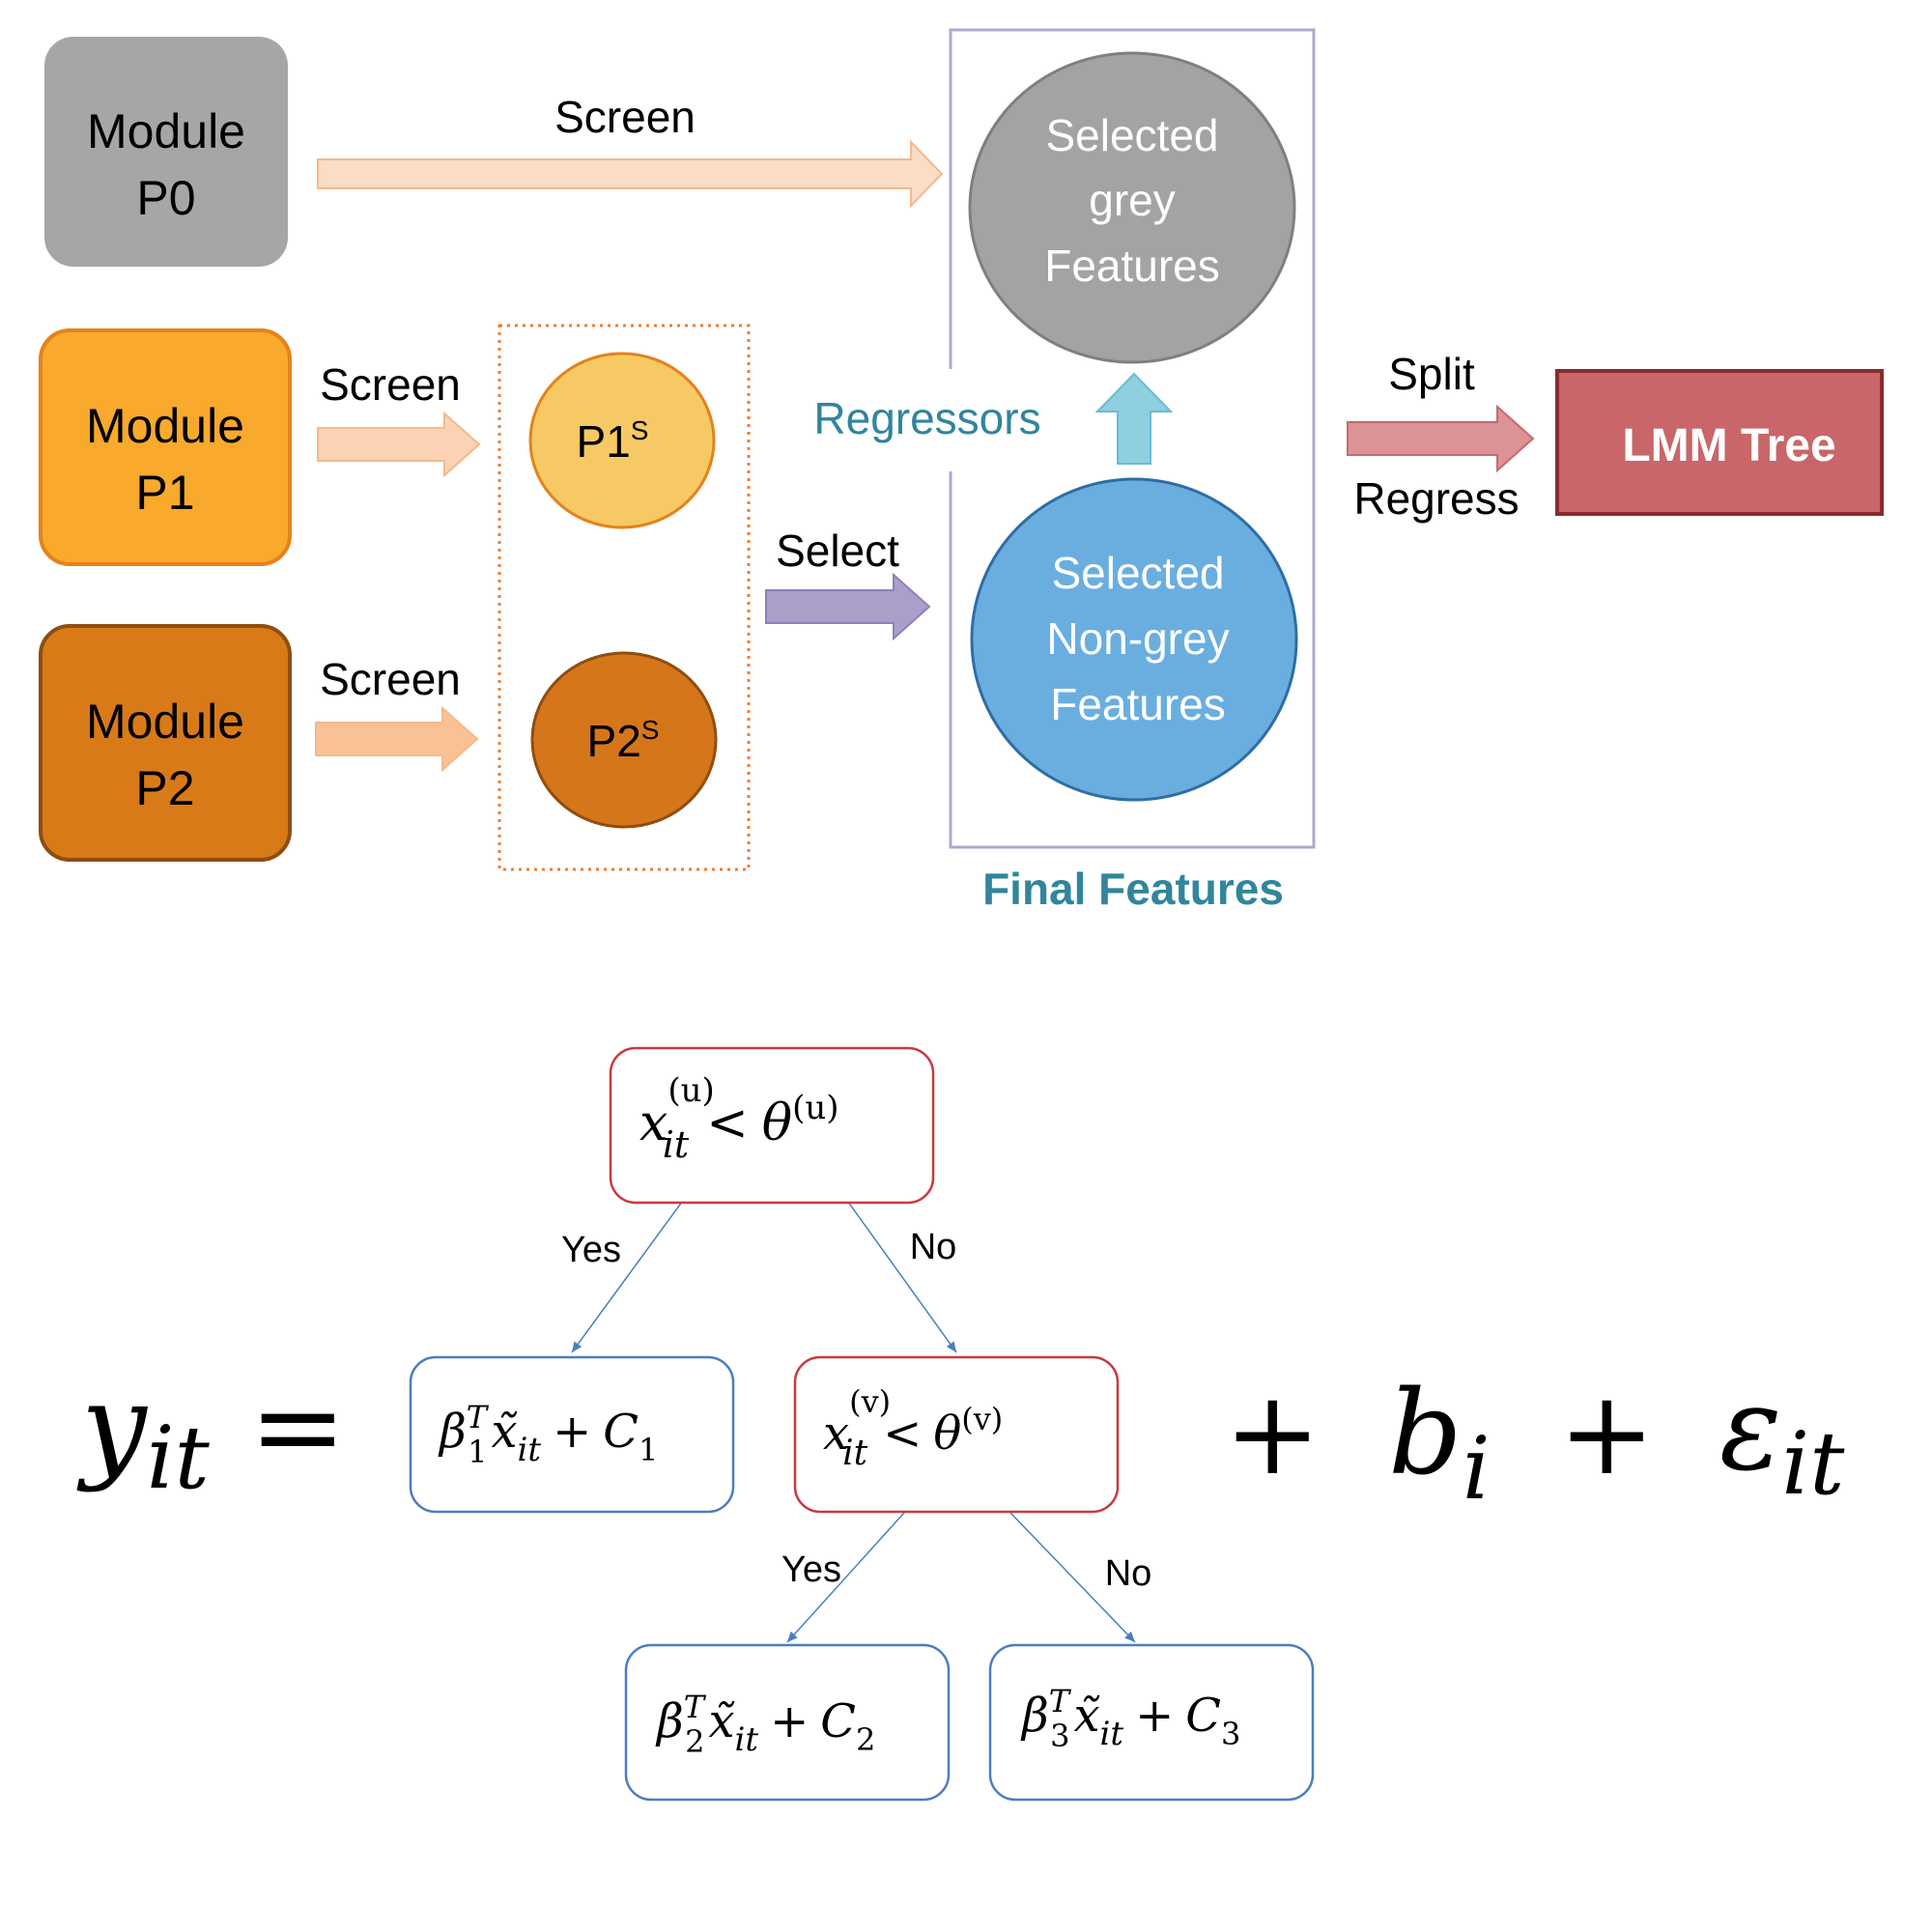  Describe the element at coordinates (1431, 374) in the screenshot. I see `split-label: Split` at that location.